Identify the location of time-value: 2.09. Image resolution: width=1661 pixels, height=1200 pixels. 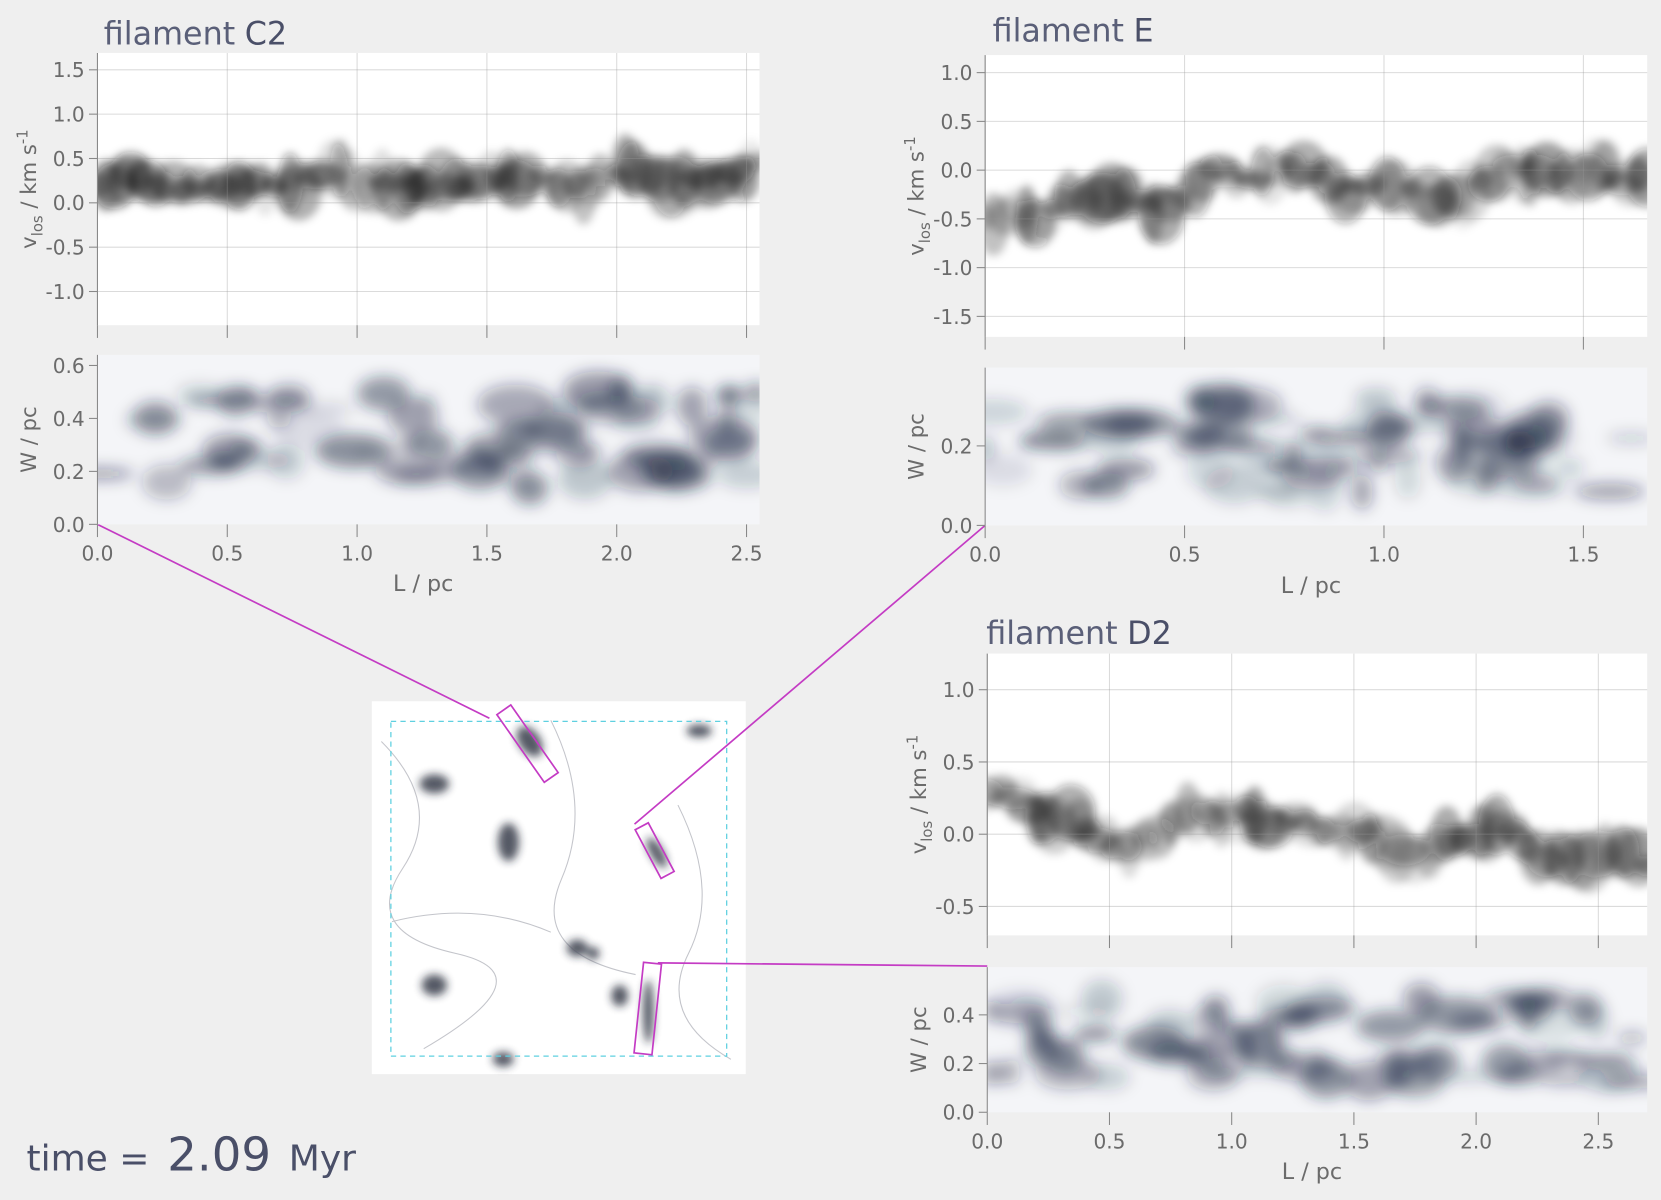
(219, 1155).